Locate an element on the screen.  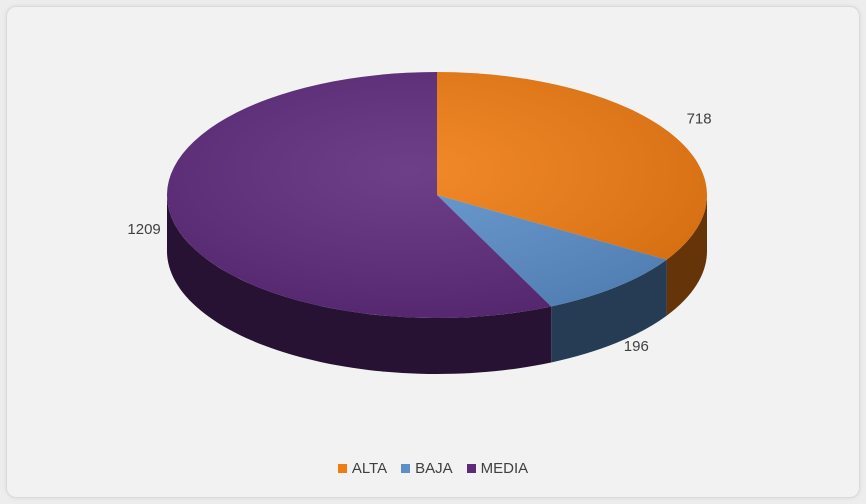
data-label-baja: 196 is located at coordinates (636, 346).